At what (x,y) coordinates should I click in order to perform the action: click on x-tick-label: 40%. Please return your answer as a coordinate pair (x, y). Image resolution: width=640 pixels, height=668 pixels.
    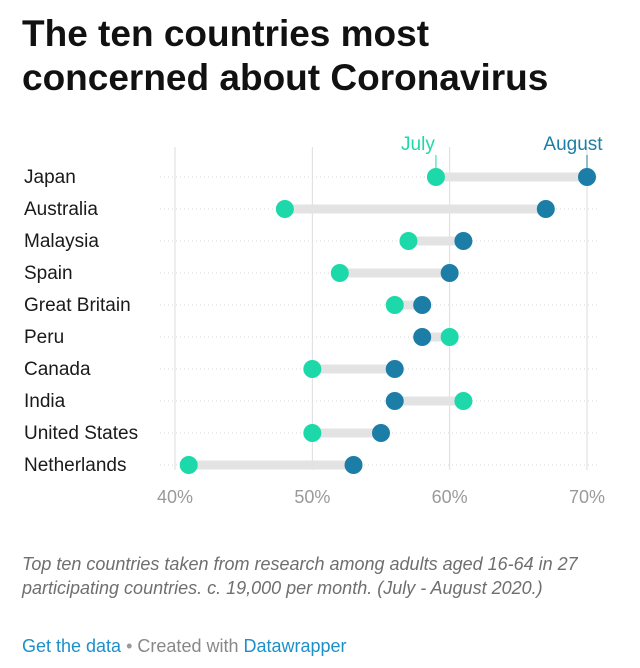
    Looking at the image, I should click on (175, 497).